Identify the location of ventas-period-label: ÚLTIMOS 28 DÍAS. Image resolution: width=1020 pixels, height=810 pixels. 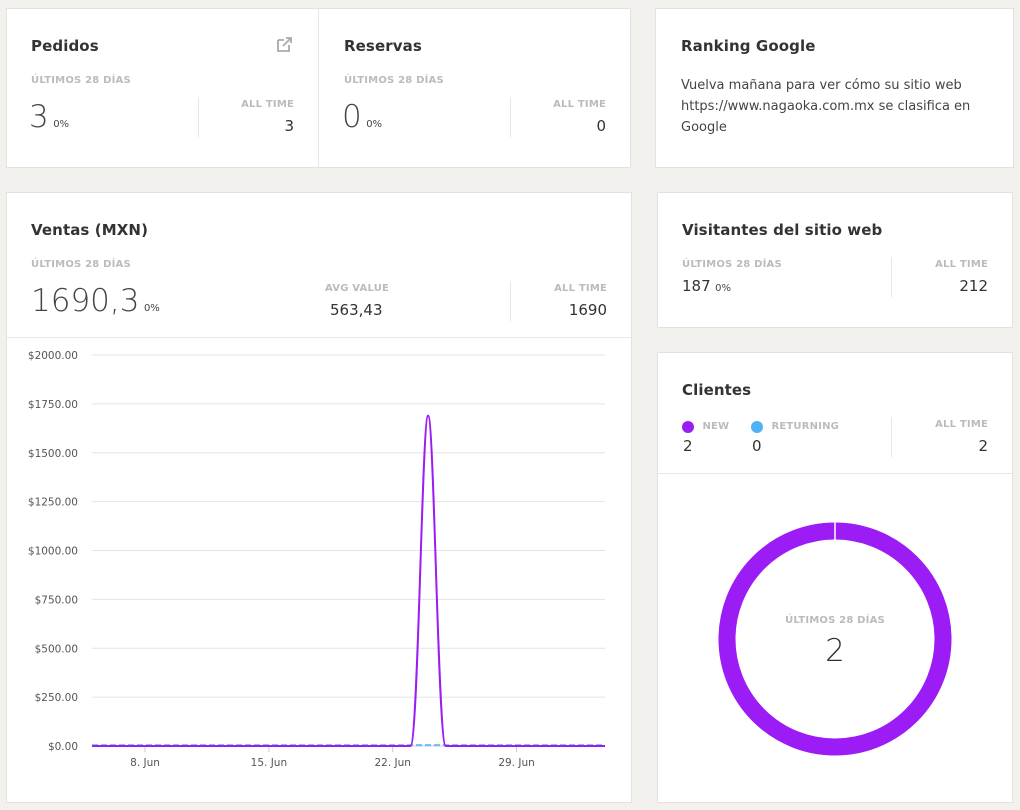
(81, 264).